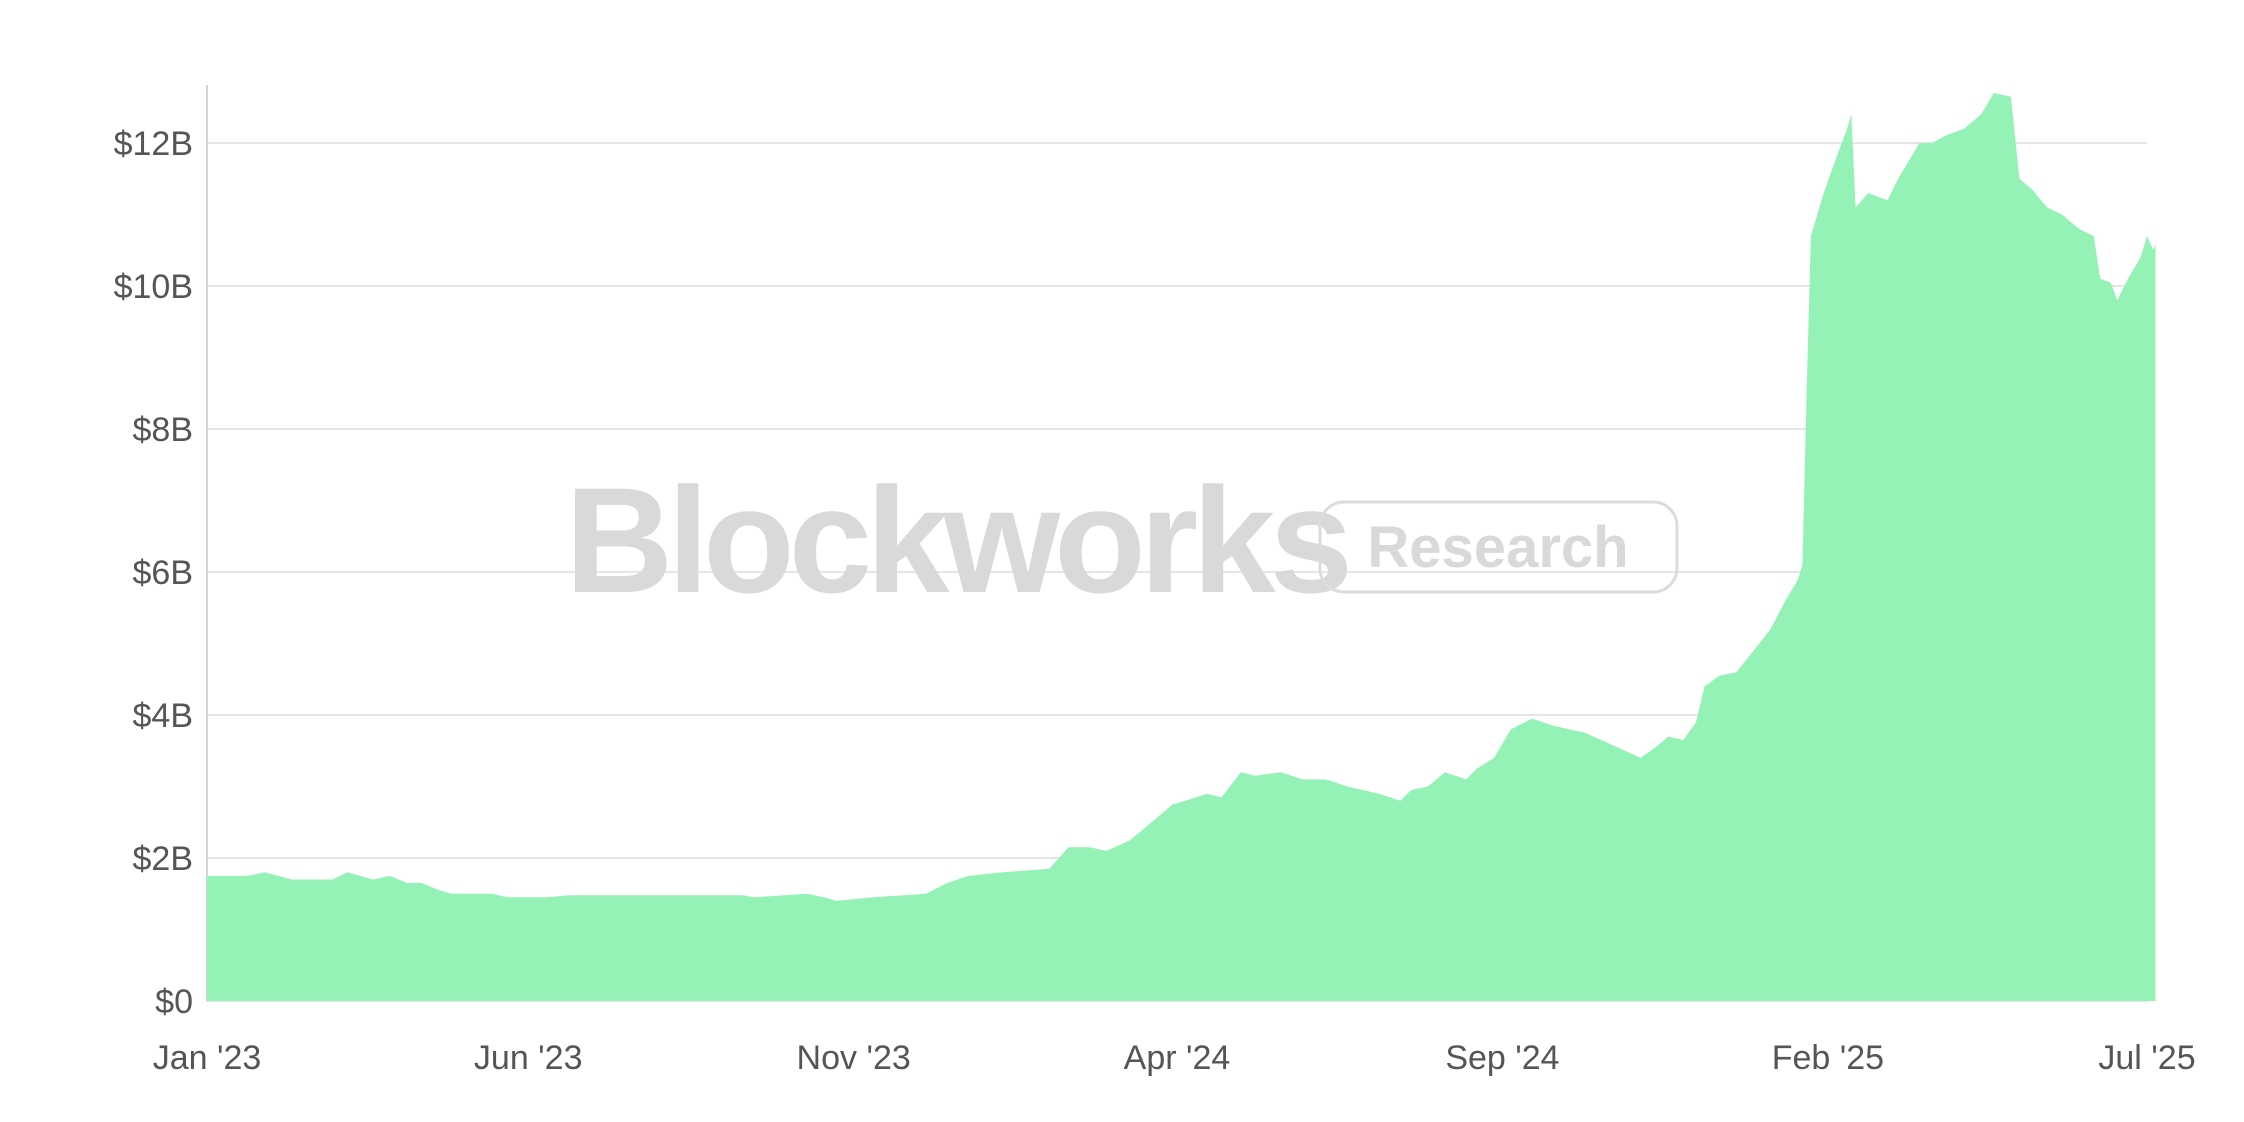 The width and height of the screenshot is (2244, 1122). Describe the element at coordinates (163, 859) in the screenshot. I see `y-tick-label: $2B` at that location.